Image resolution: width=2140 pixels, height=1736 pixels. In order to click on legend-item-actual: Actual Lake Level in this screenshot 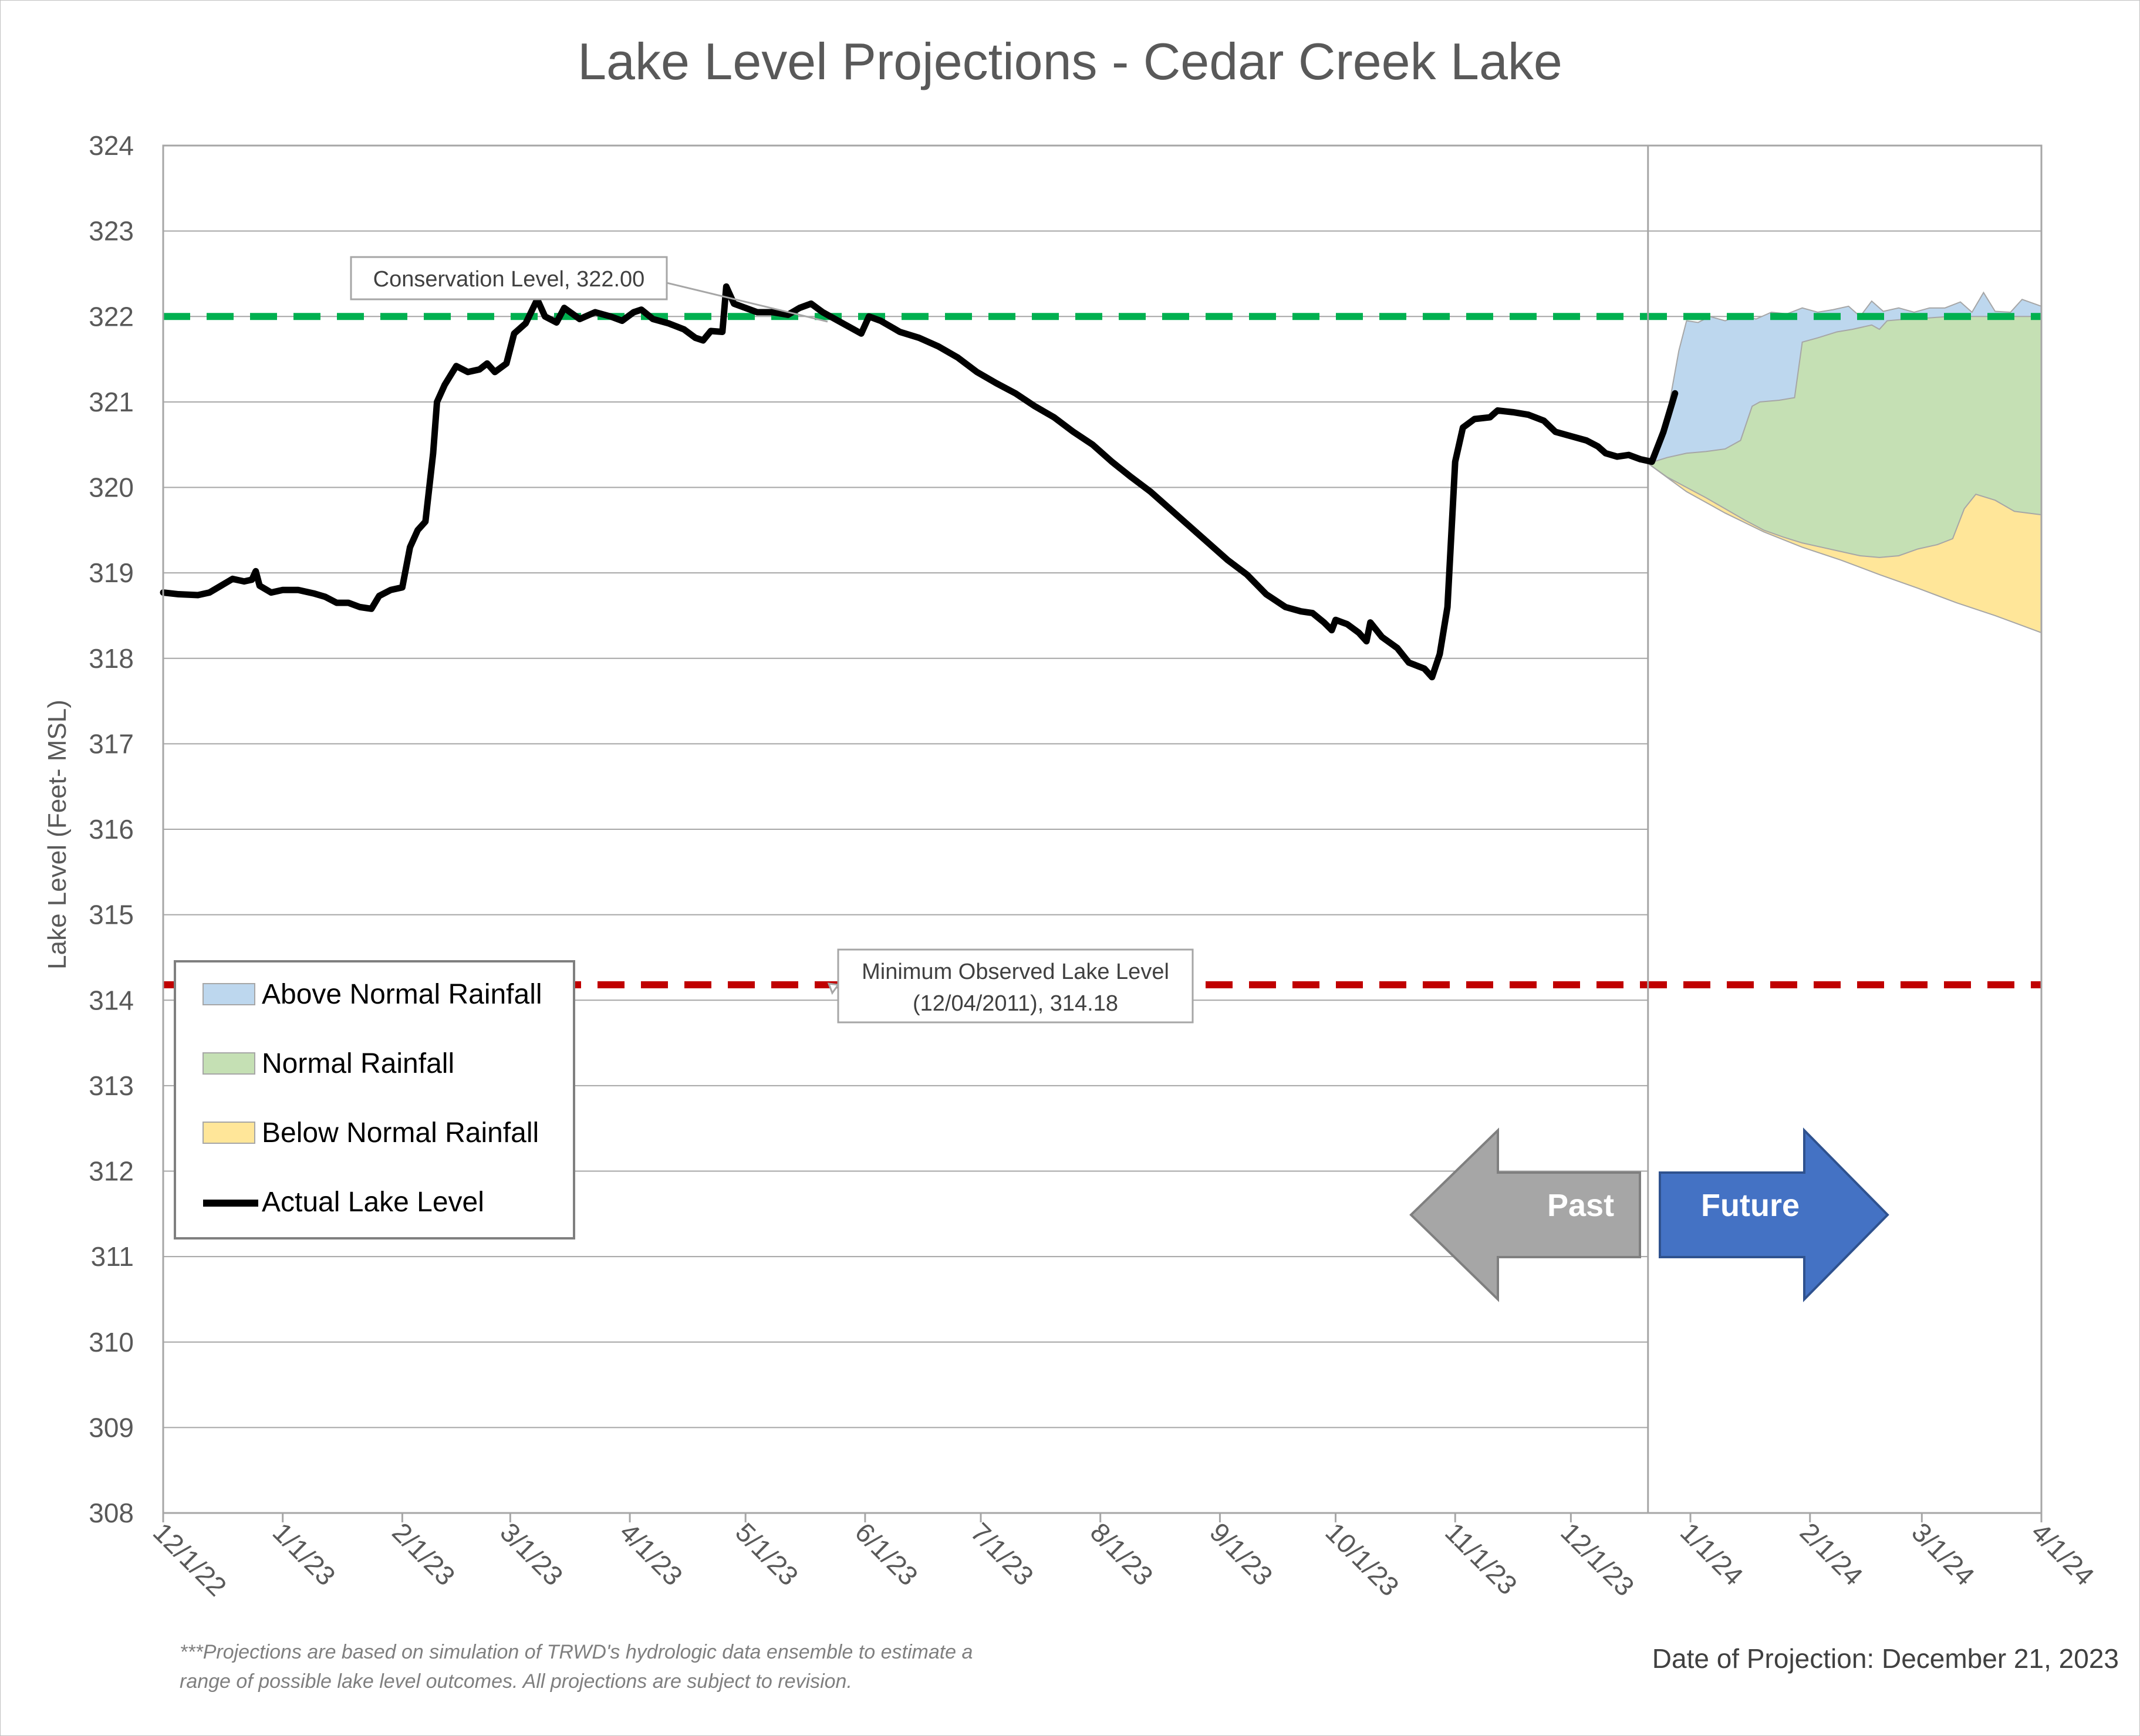, I will do `click(343, 1203)`.